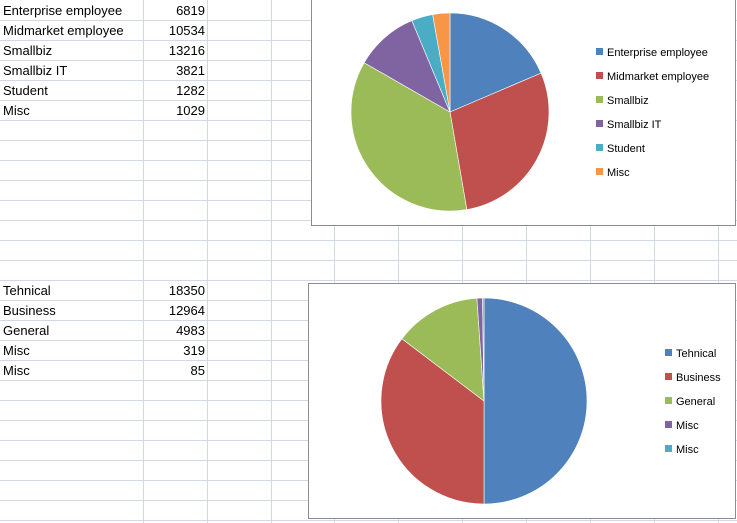 The height and width of the screenshot is (523, 737). What do you see at coordinates (190, 10) in the screenshot?
I see `cell-value: 6819` at bounding box center [190, 10].